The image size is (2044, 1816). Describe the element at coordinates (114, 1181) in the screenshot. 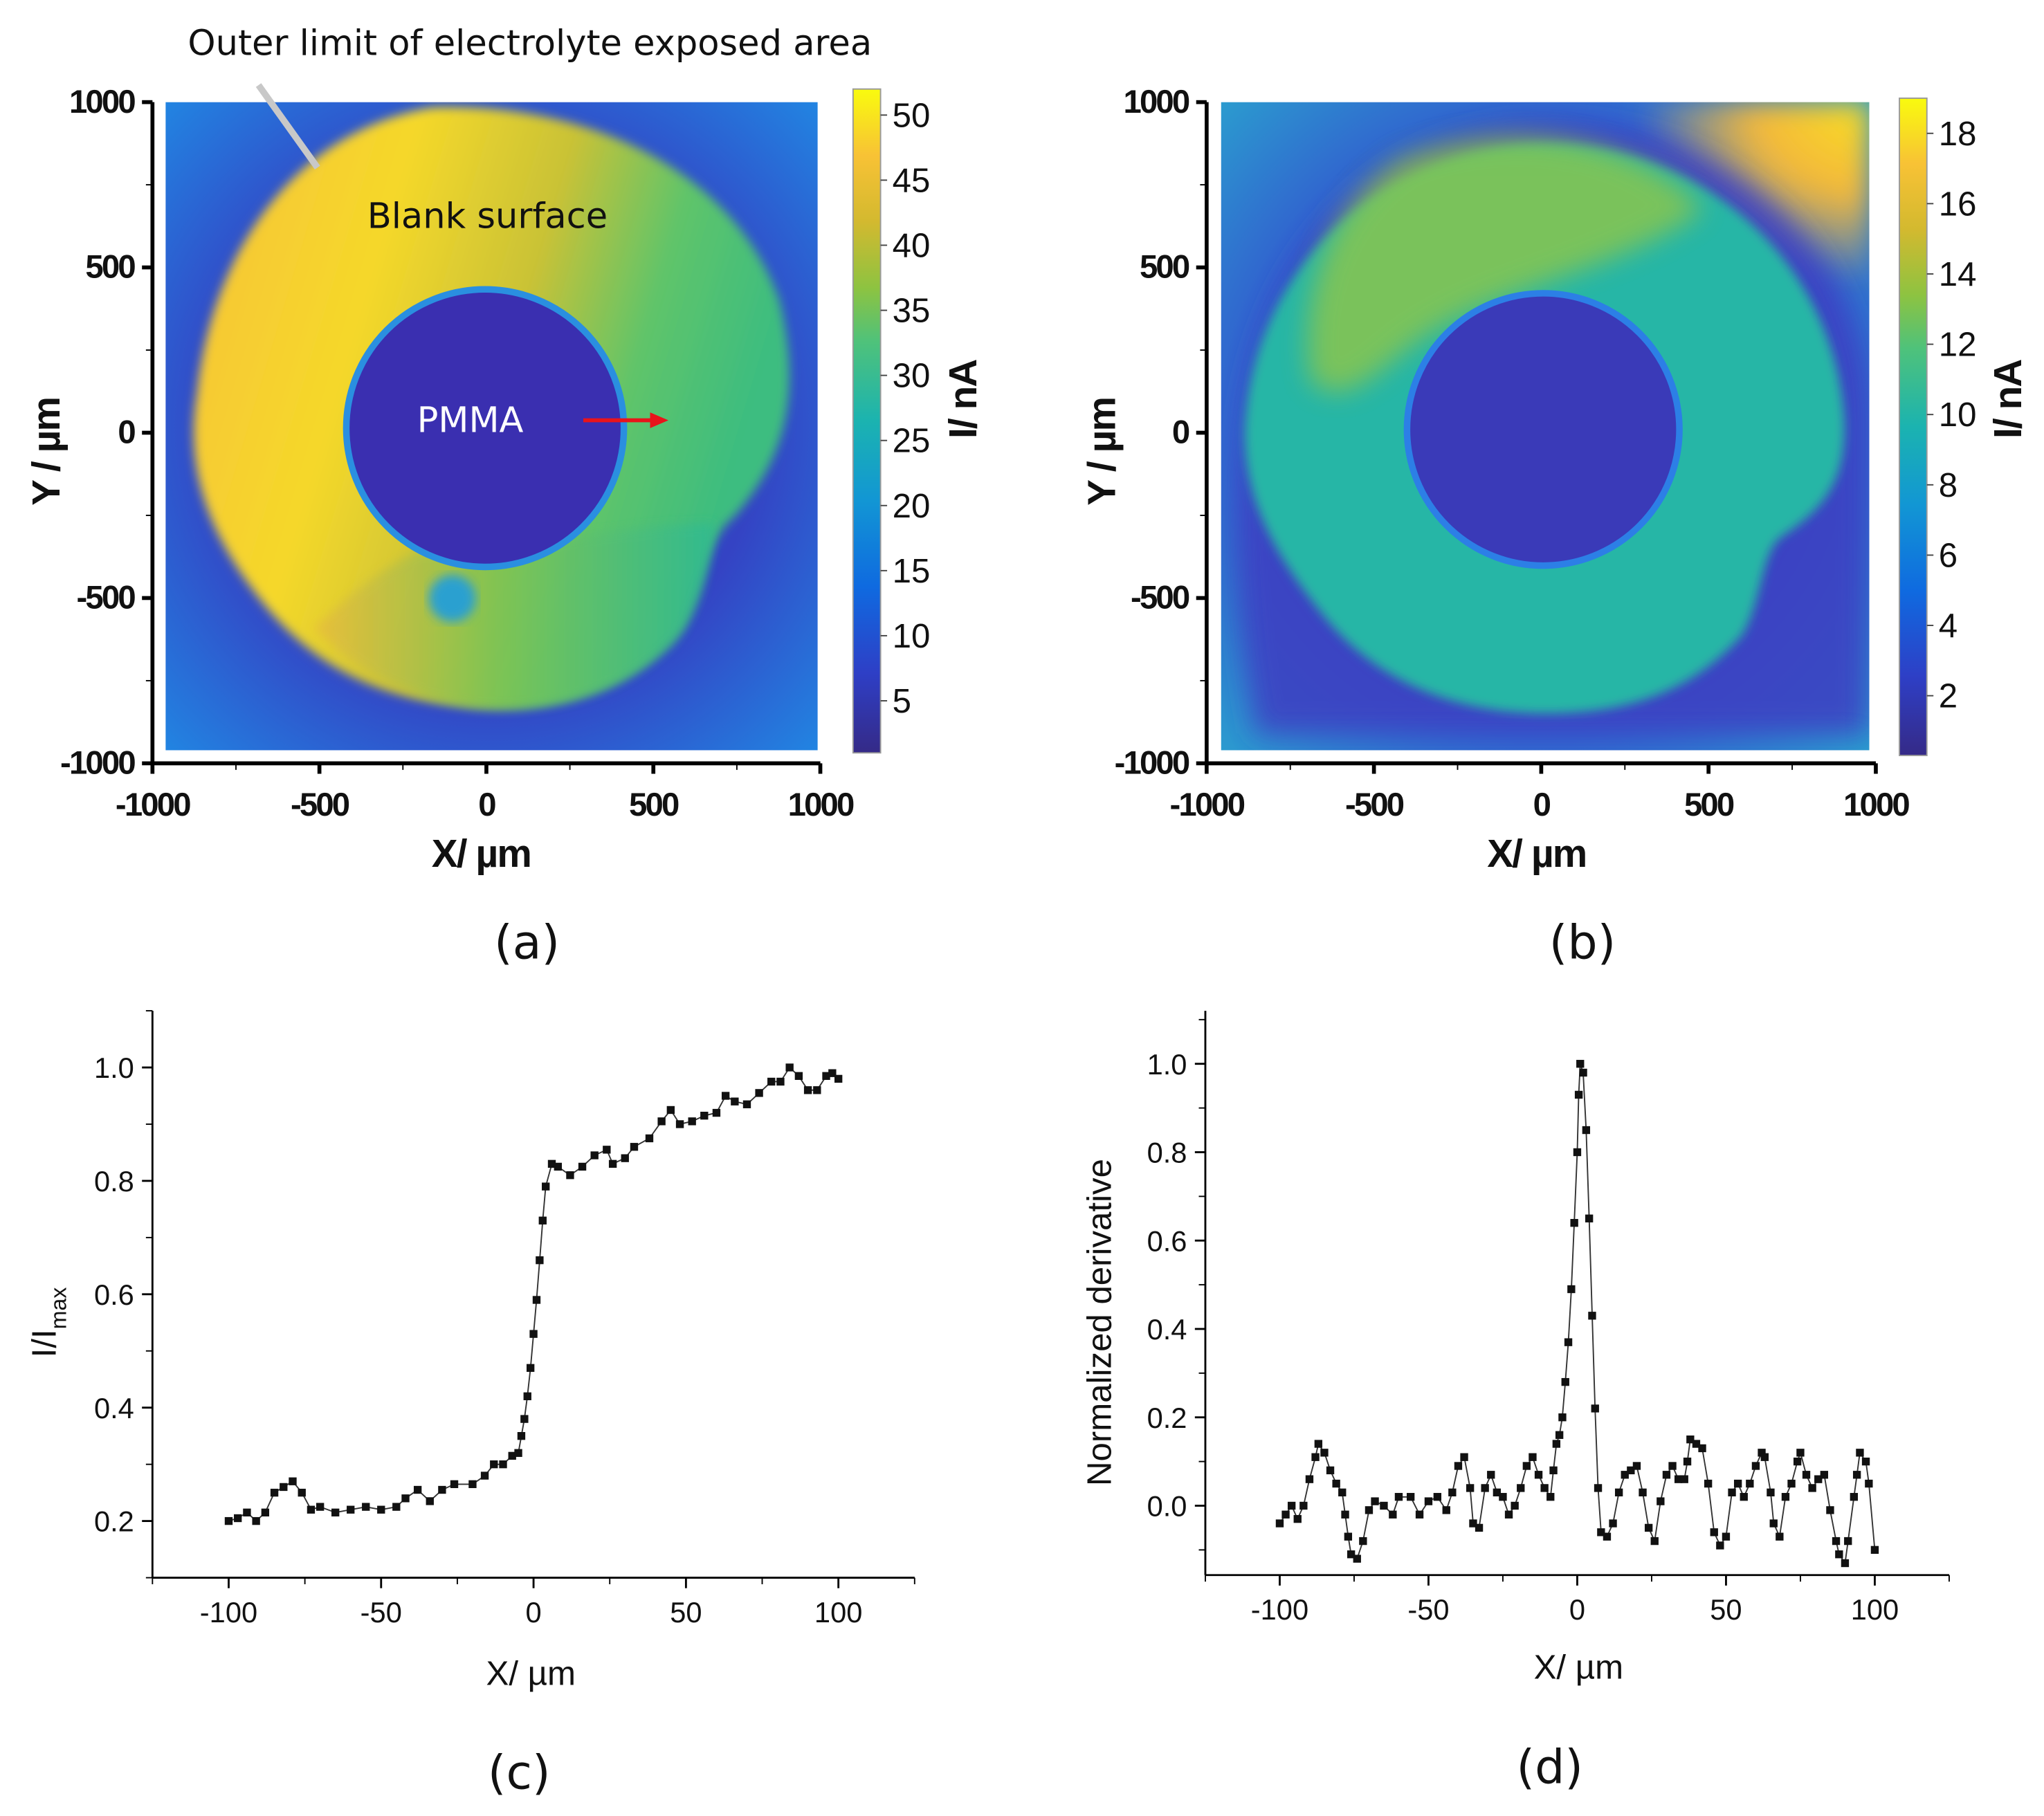

I see `y-tick-label: 0.8` at that location.